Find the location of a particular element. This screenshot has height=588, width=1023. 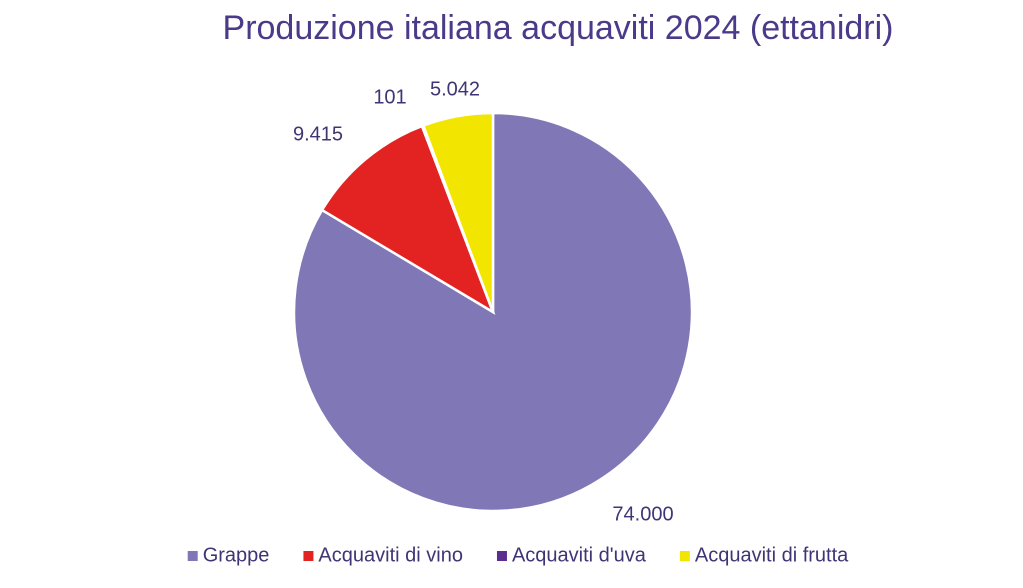

legend-label: Acquaviti di vino is located at coordinates (390, 555).